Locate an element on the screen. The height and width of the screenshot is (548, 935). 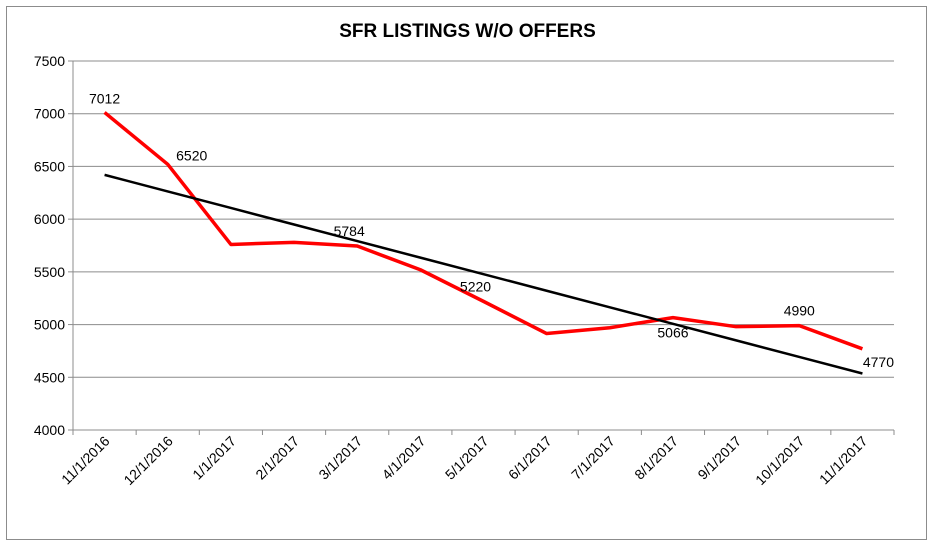
x-tick-label: 6/1/2017 is located at coordinates (530, 458).